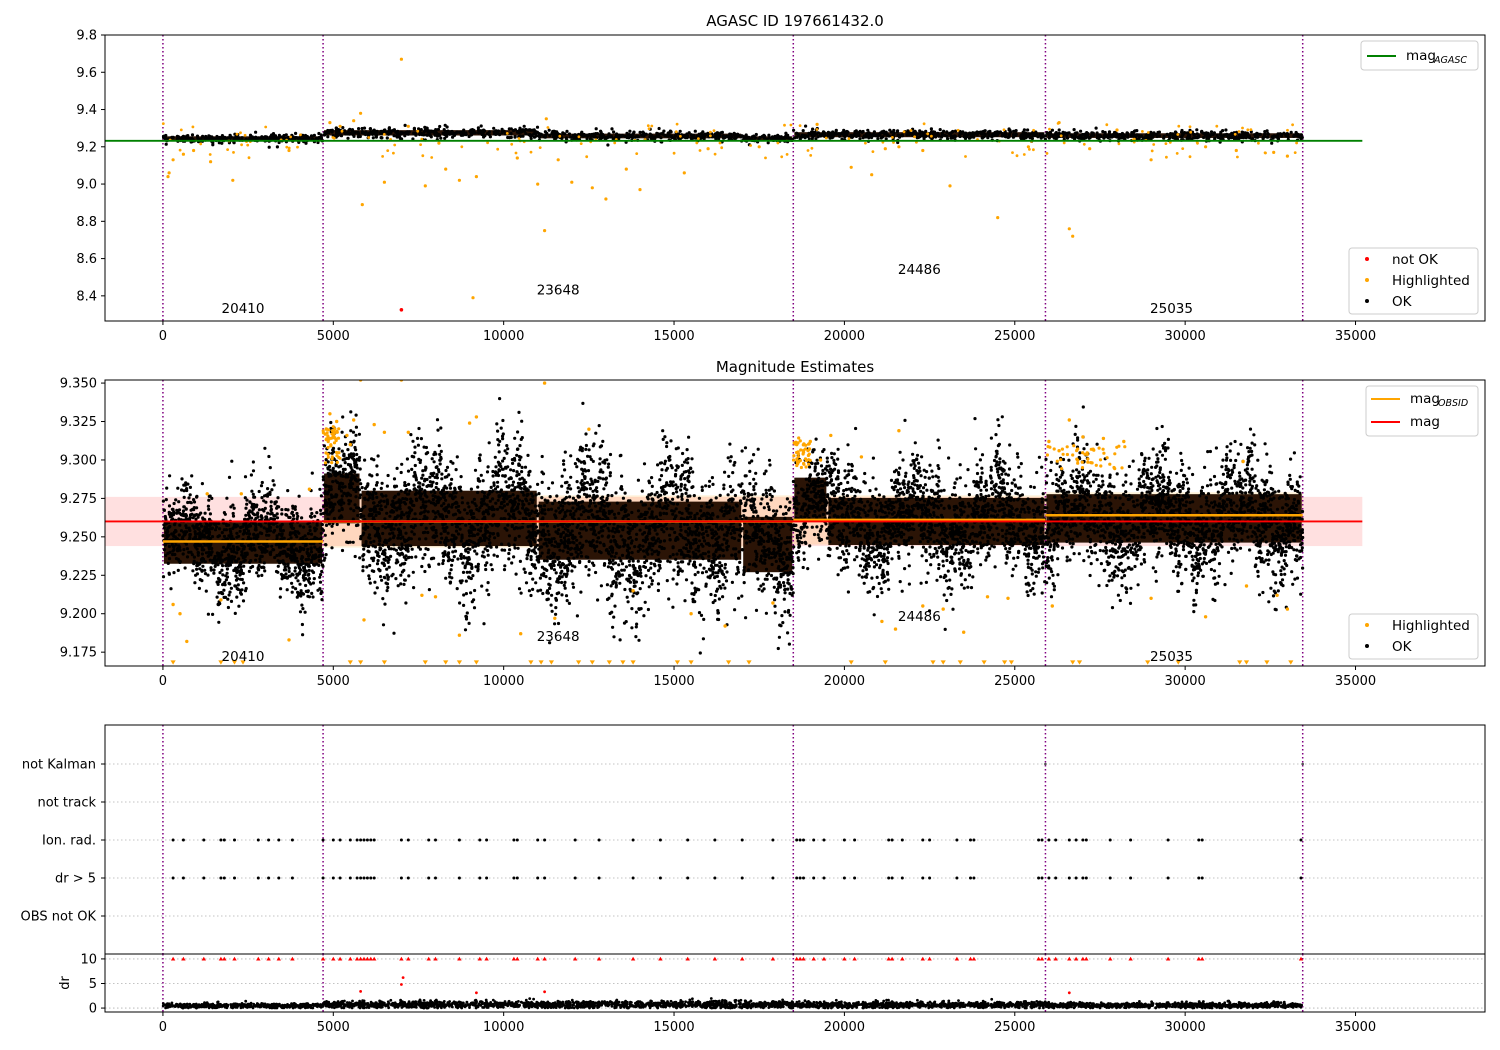  I want to click on y-tick-label: 9.2, so click(86, 147).